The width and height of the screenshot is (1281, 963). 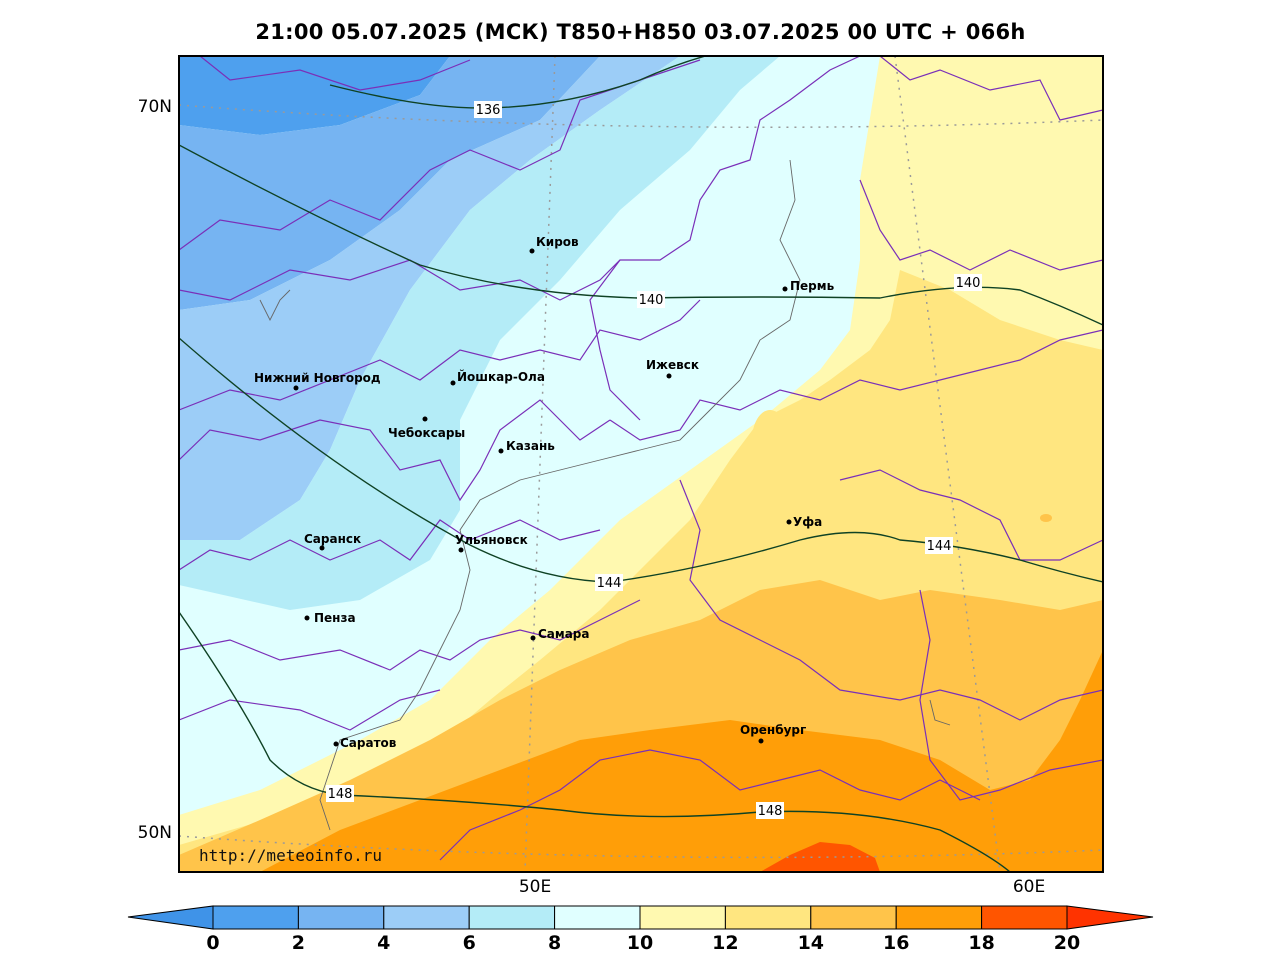 I want to click on colorbar: 0 2 4 6 8 10 12 14 16 18 20, so click(x=640, y=929).